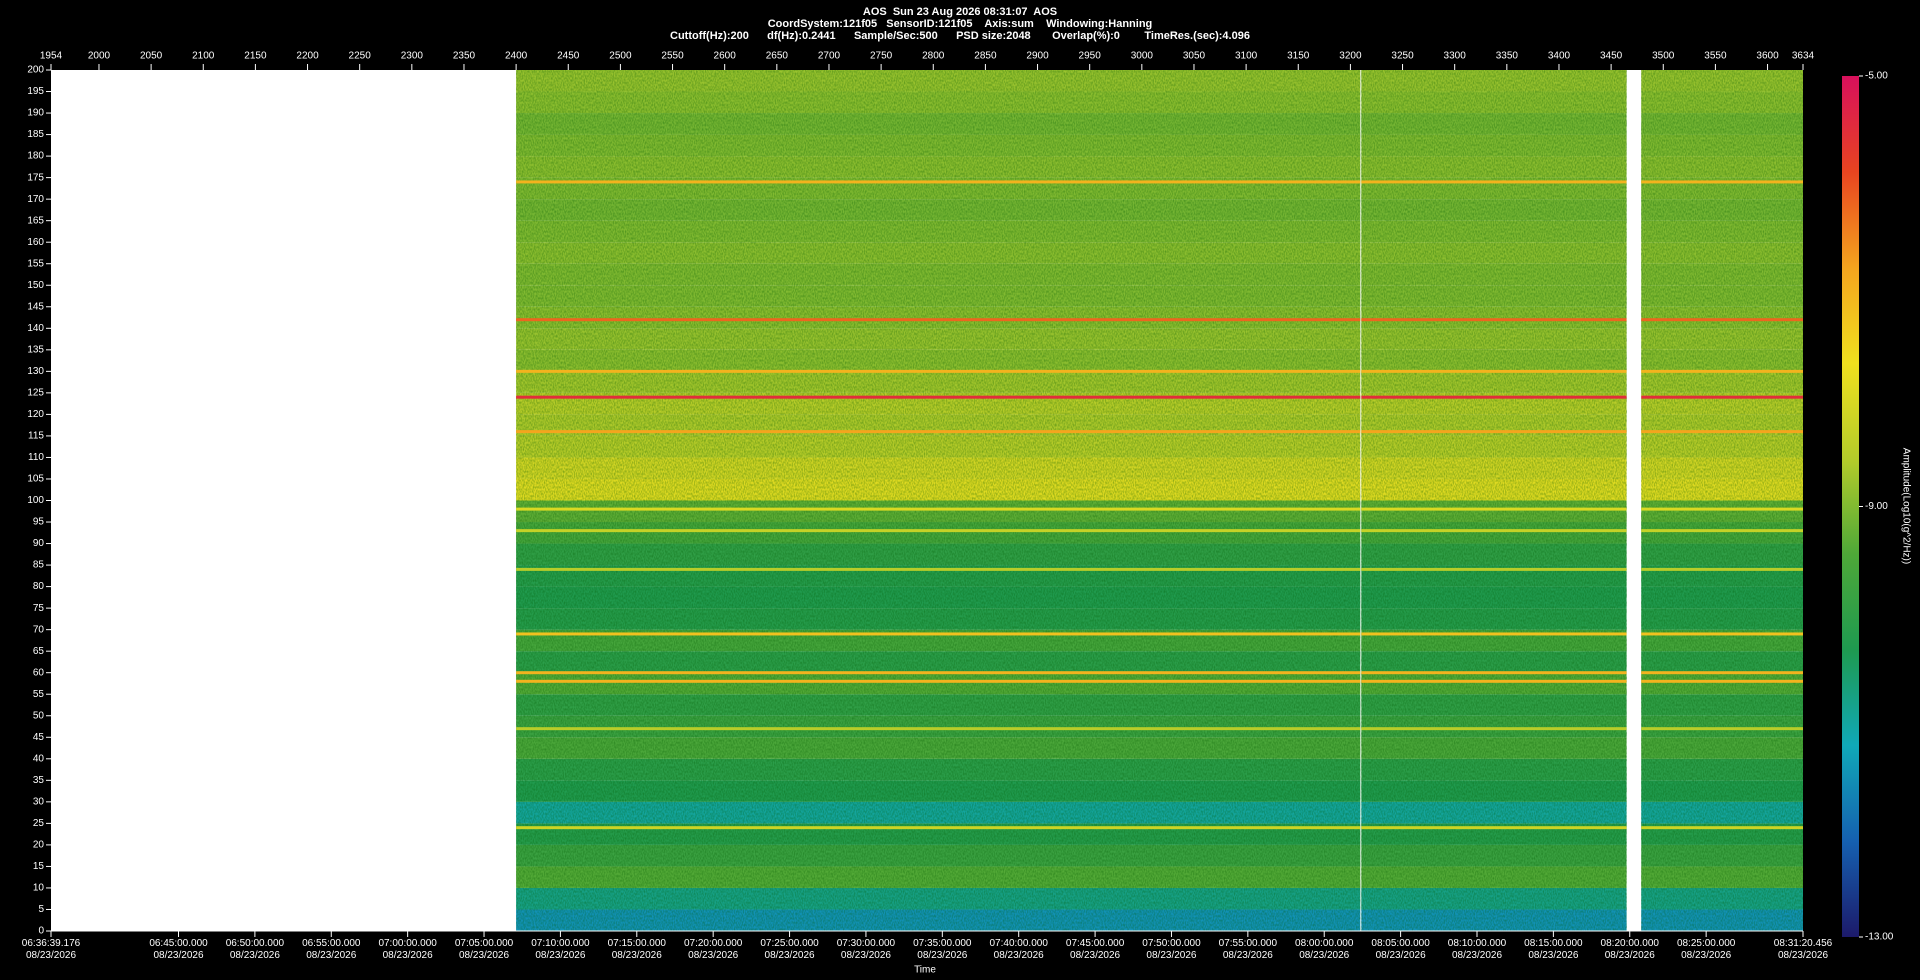  I want to click on x-tick-label: 3150, so click(1298, 56).